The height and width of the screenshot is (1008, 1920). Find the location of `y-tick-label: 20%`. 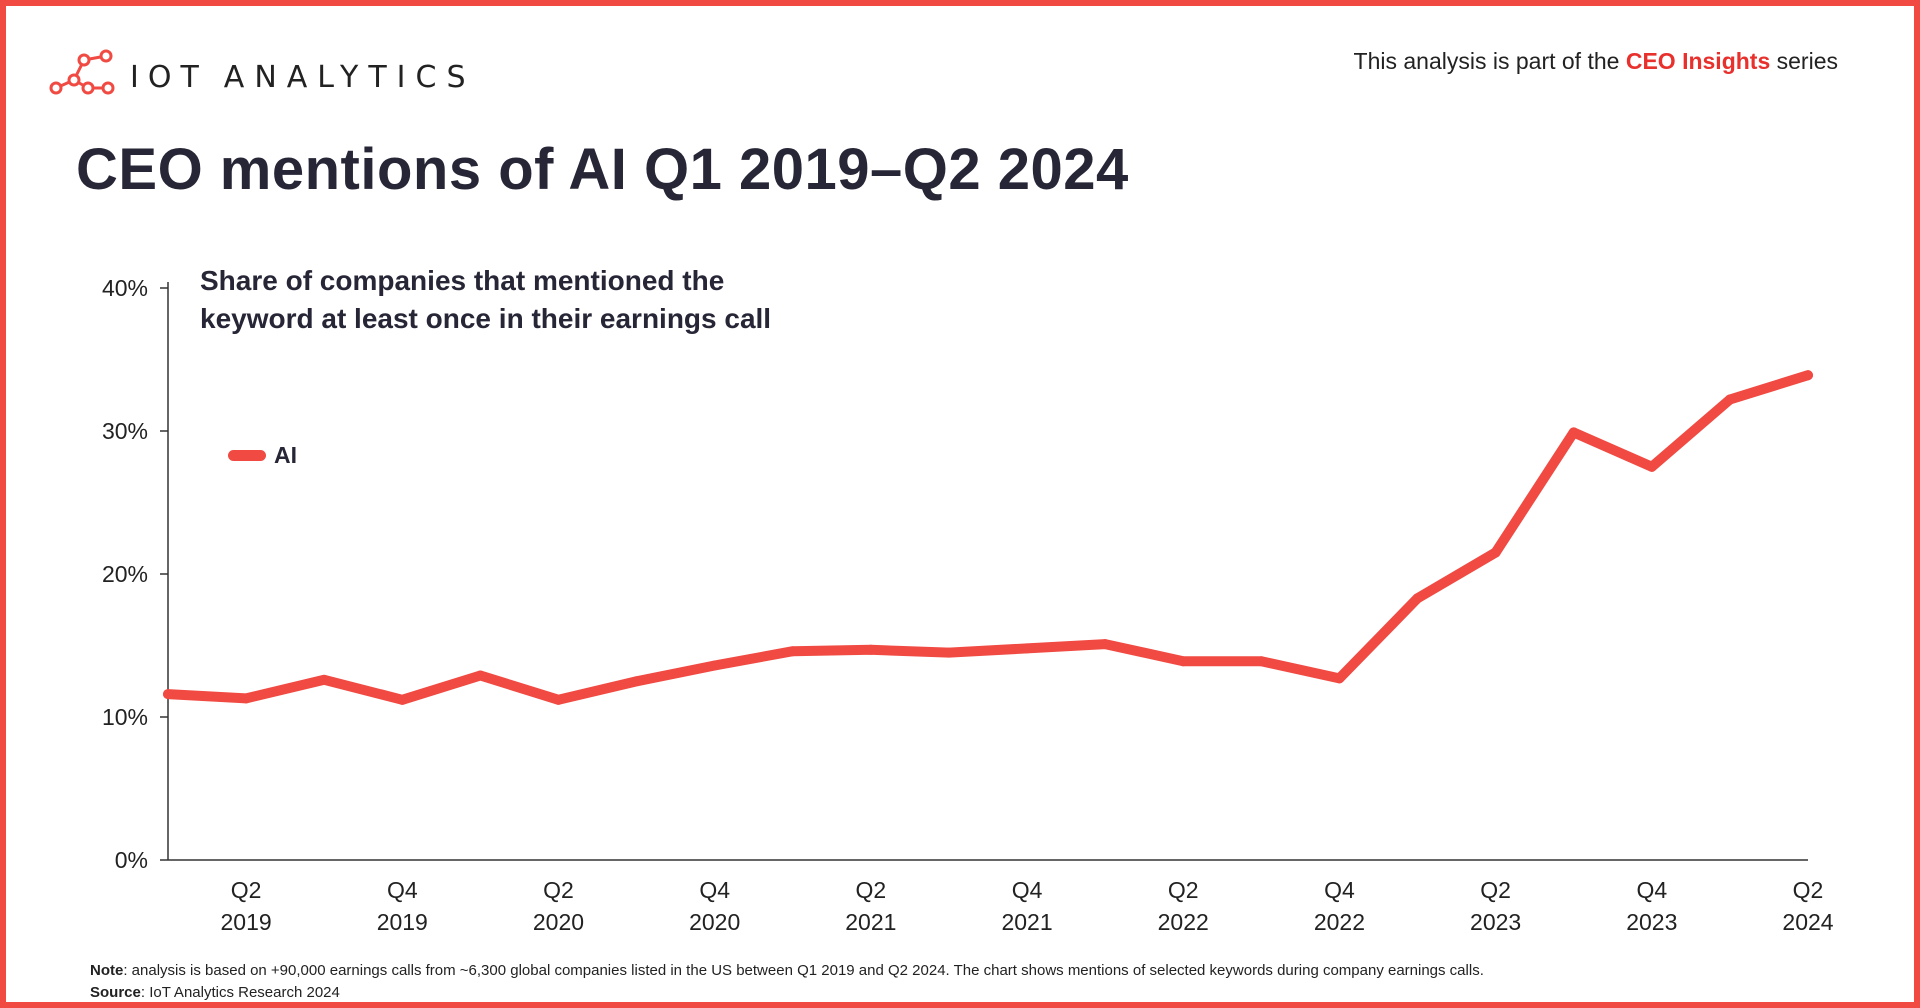

y-tick-label: 20% is located at coordinates (125, 574).